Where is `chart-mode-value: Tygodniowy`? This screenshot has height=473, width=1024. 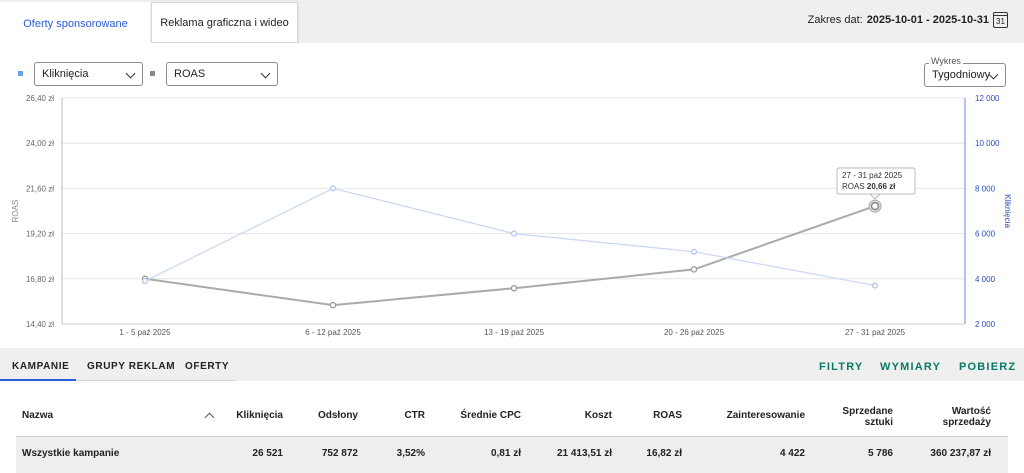
chart-mode-value: Tygodniowy is located at coordinates (961, 75).